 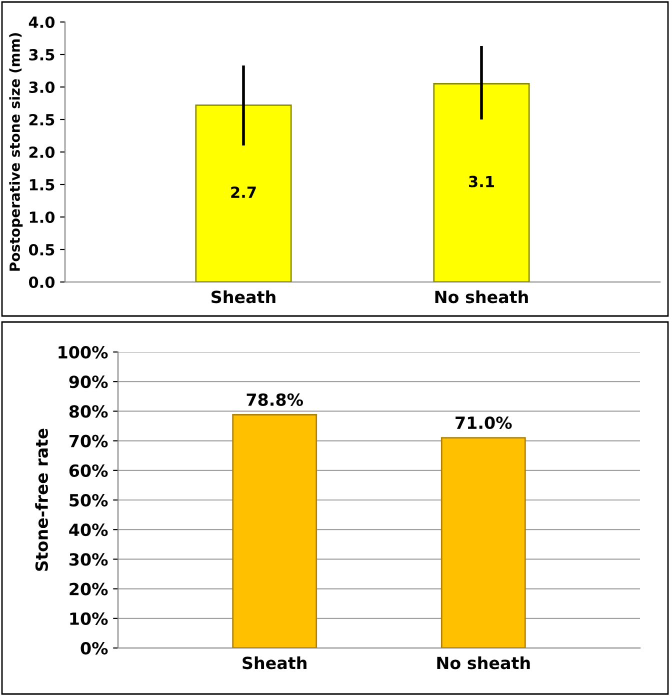 I want to click on y-axis-title: Stone-free rate, so click(x=41, y=499).